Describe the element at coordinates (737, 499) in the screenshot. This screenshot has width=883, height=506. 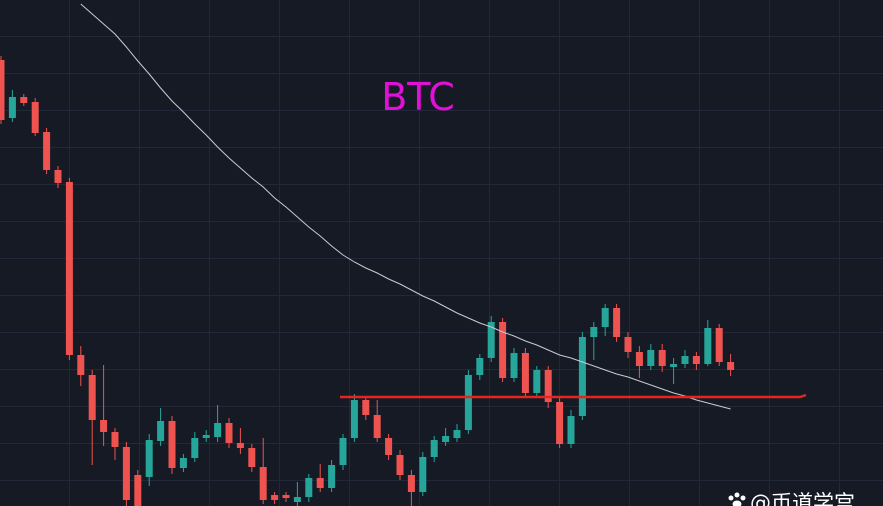
I see `watermark-icon` at that location.